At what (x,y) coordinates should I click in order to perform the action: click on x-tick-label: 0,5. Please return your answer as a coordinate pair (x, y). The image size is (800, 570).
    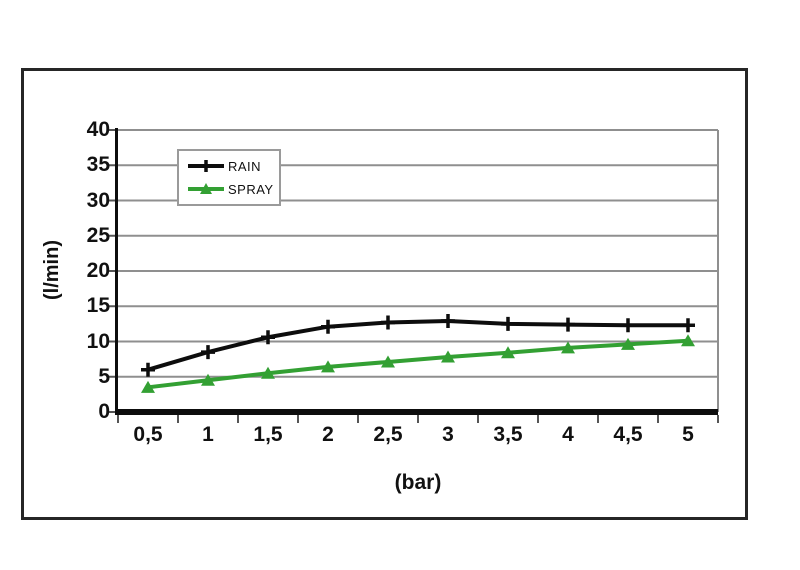
    Looking at the image, I should click on (148, 434).